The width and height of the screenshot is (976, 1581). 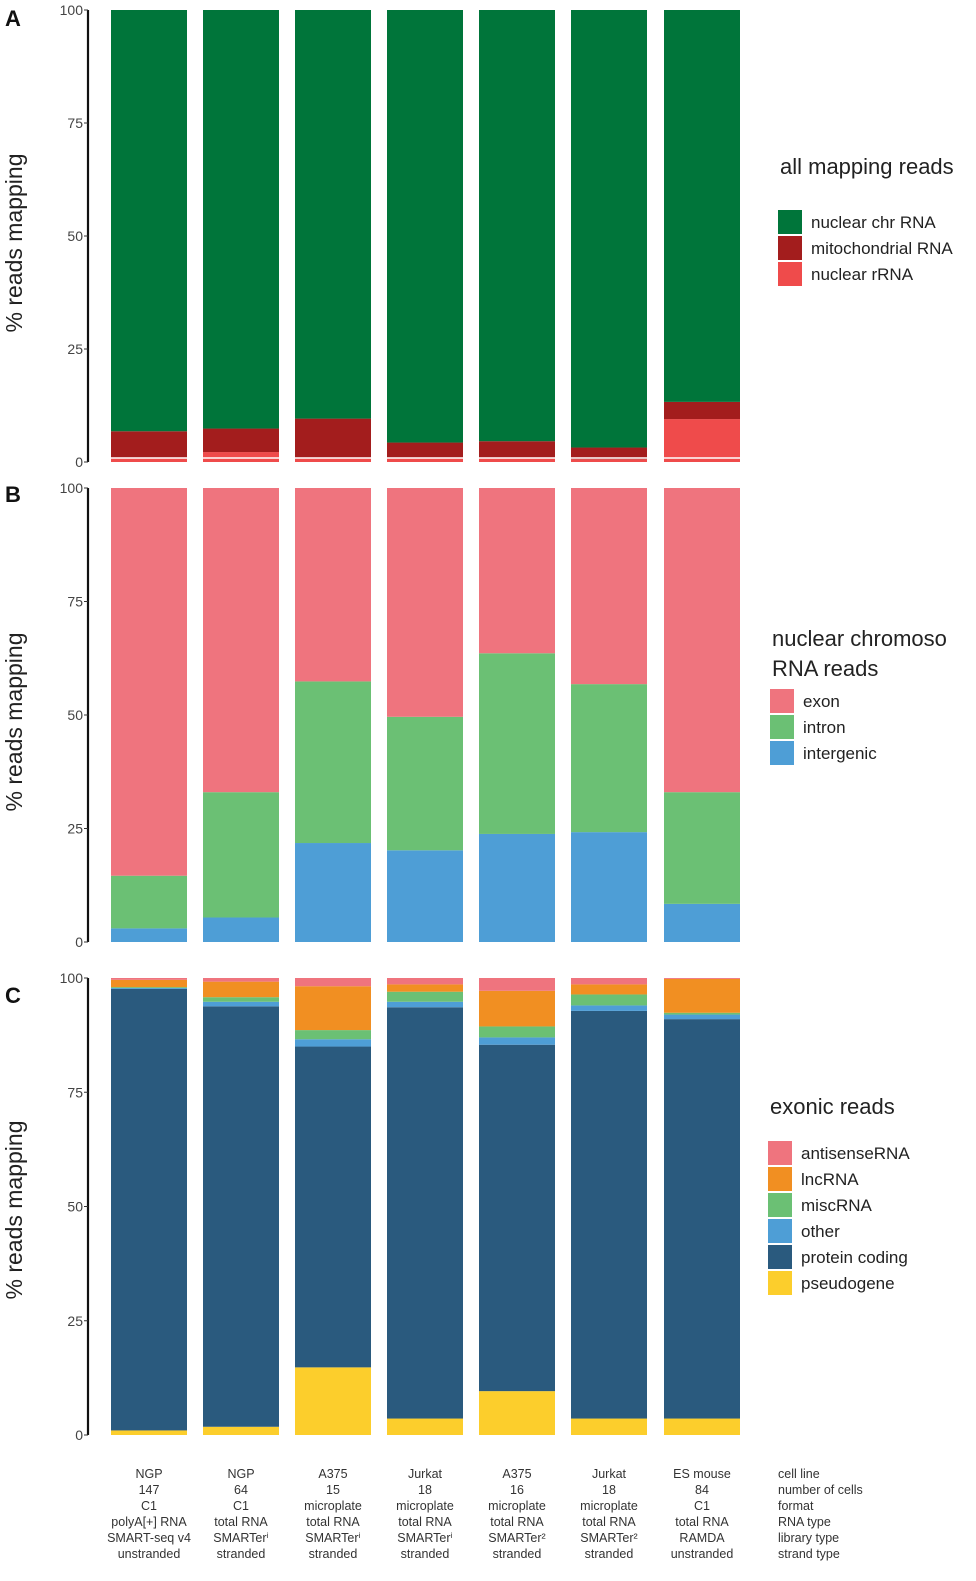 What do you see at coordinates (517, 1490) in the screenshot?
I see `column-5-row-2: 16` at bounding box center [517, 1490].